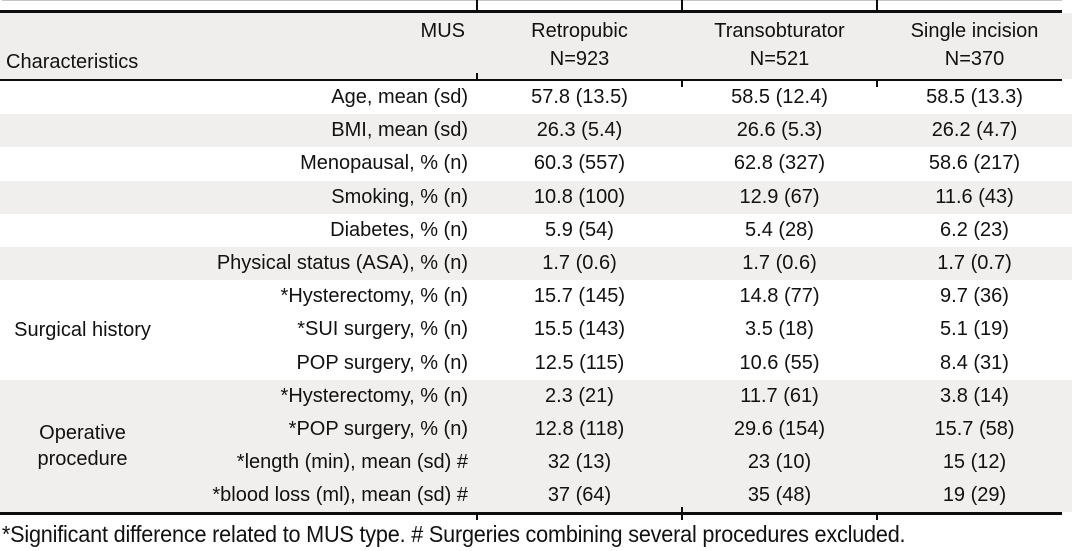  What do you see at coordinates (579, 395) in the screenshot?
I see `cell-value: 2.3 (21)` at bounding box center [579, 395].